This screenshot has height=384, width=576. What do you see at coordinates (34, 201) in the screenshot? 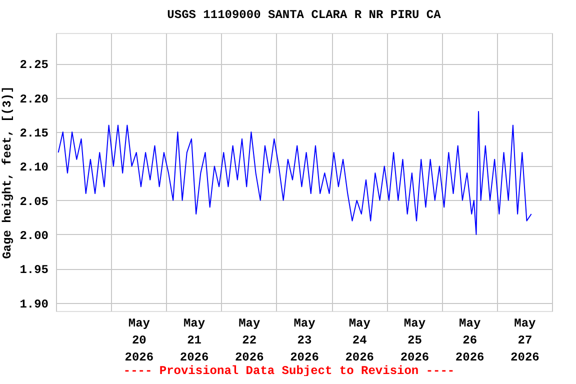
I see `y-tick-label: 2.05` at bounding box center [34, 201].